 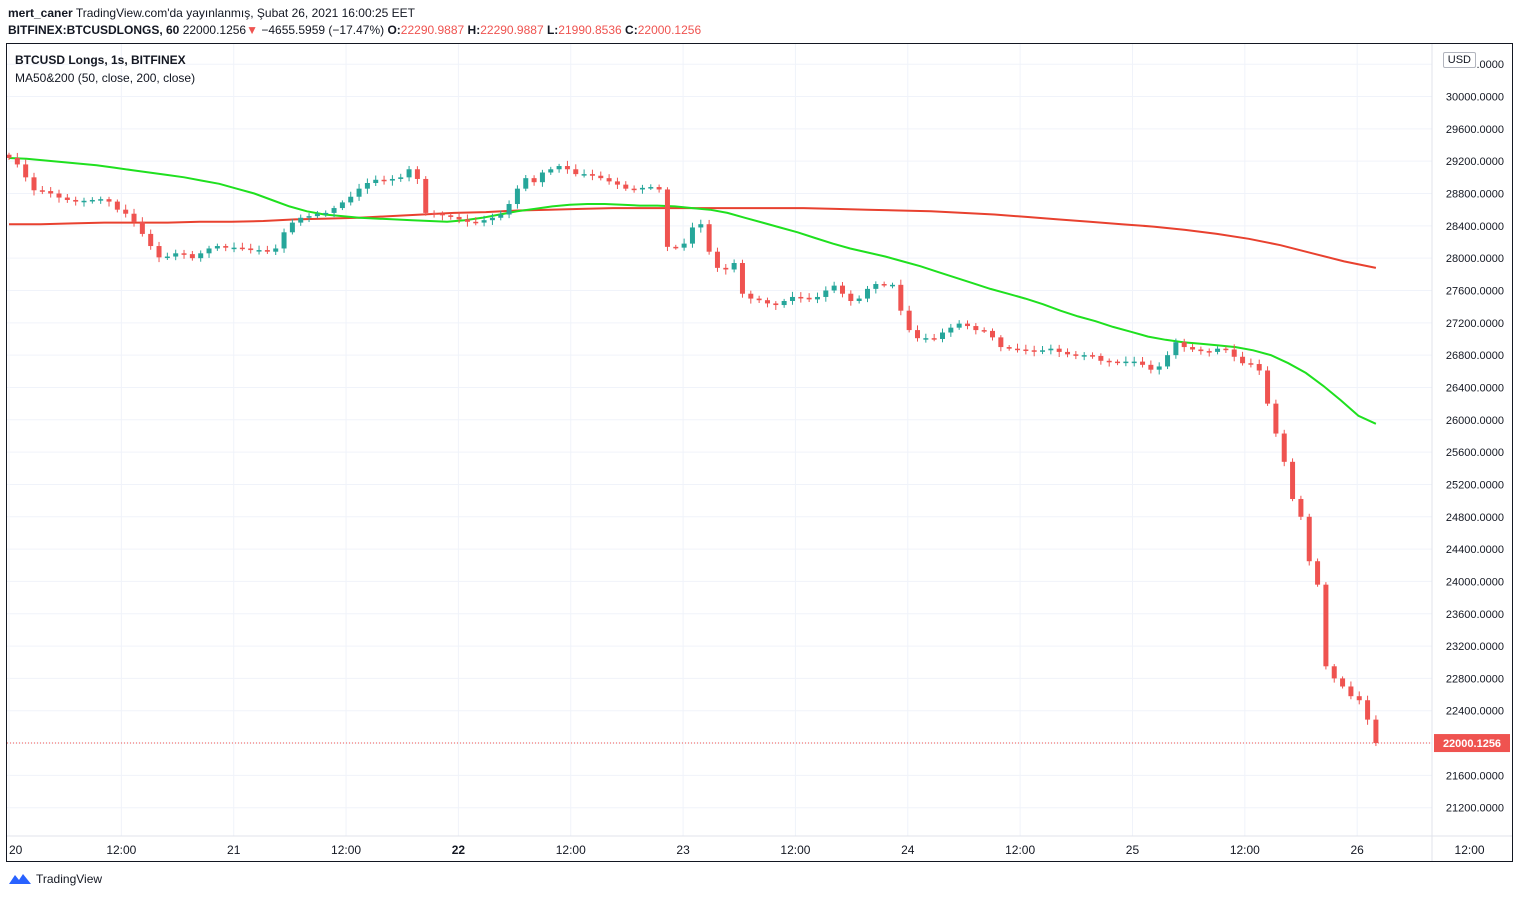 I want to click on y-tick-label: 26000.0000, so click(x=1475, y=421).